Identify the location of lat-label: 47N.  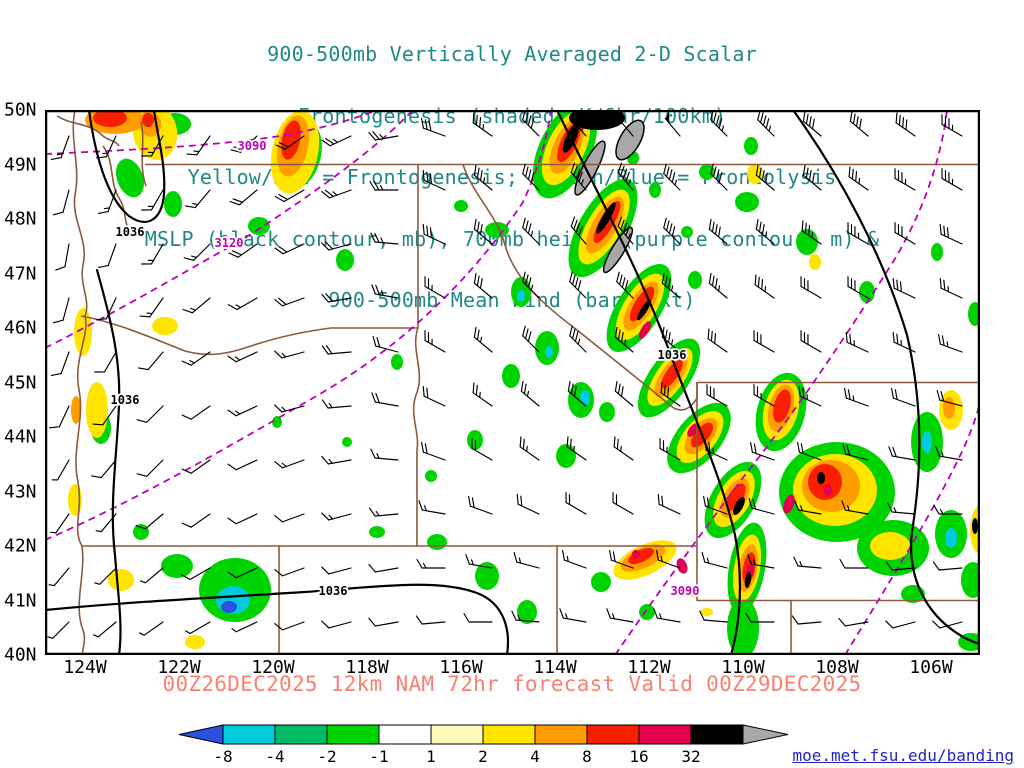
(20, 273).